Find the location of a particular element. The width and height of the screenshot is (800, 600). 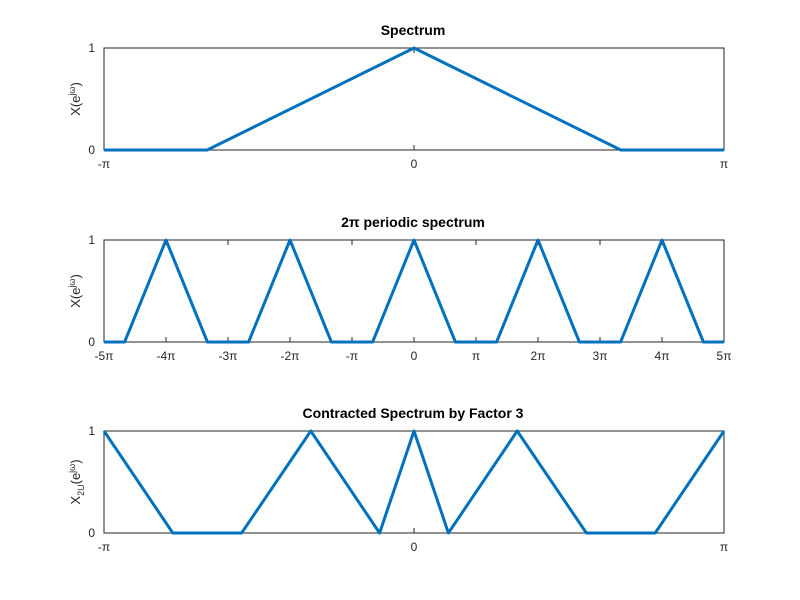

x-tick-label: 4π is located at coordinates (662, 356).